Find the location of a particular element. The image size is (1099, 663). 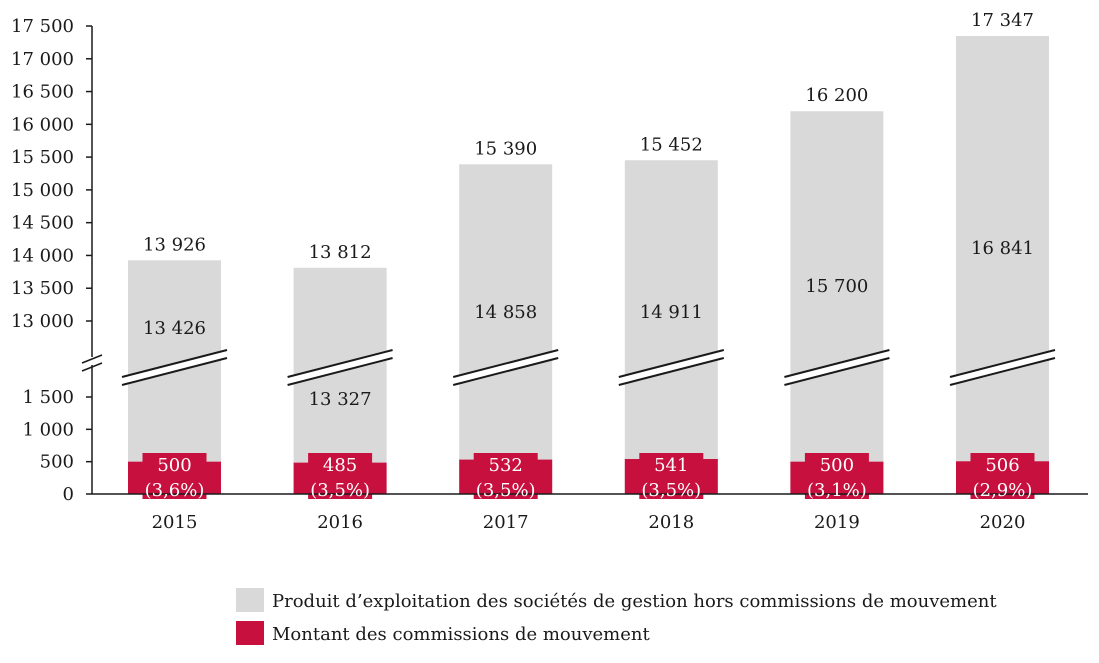

y-tick-label: 0 is located at coordinates (68, 494).